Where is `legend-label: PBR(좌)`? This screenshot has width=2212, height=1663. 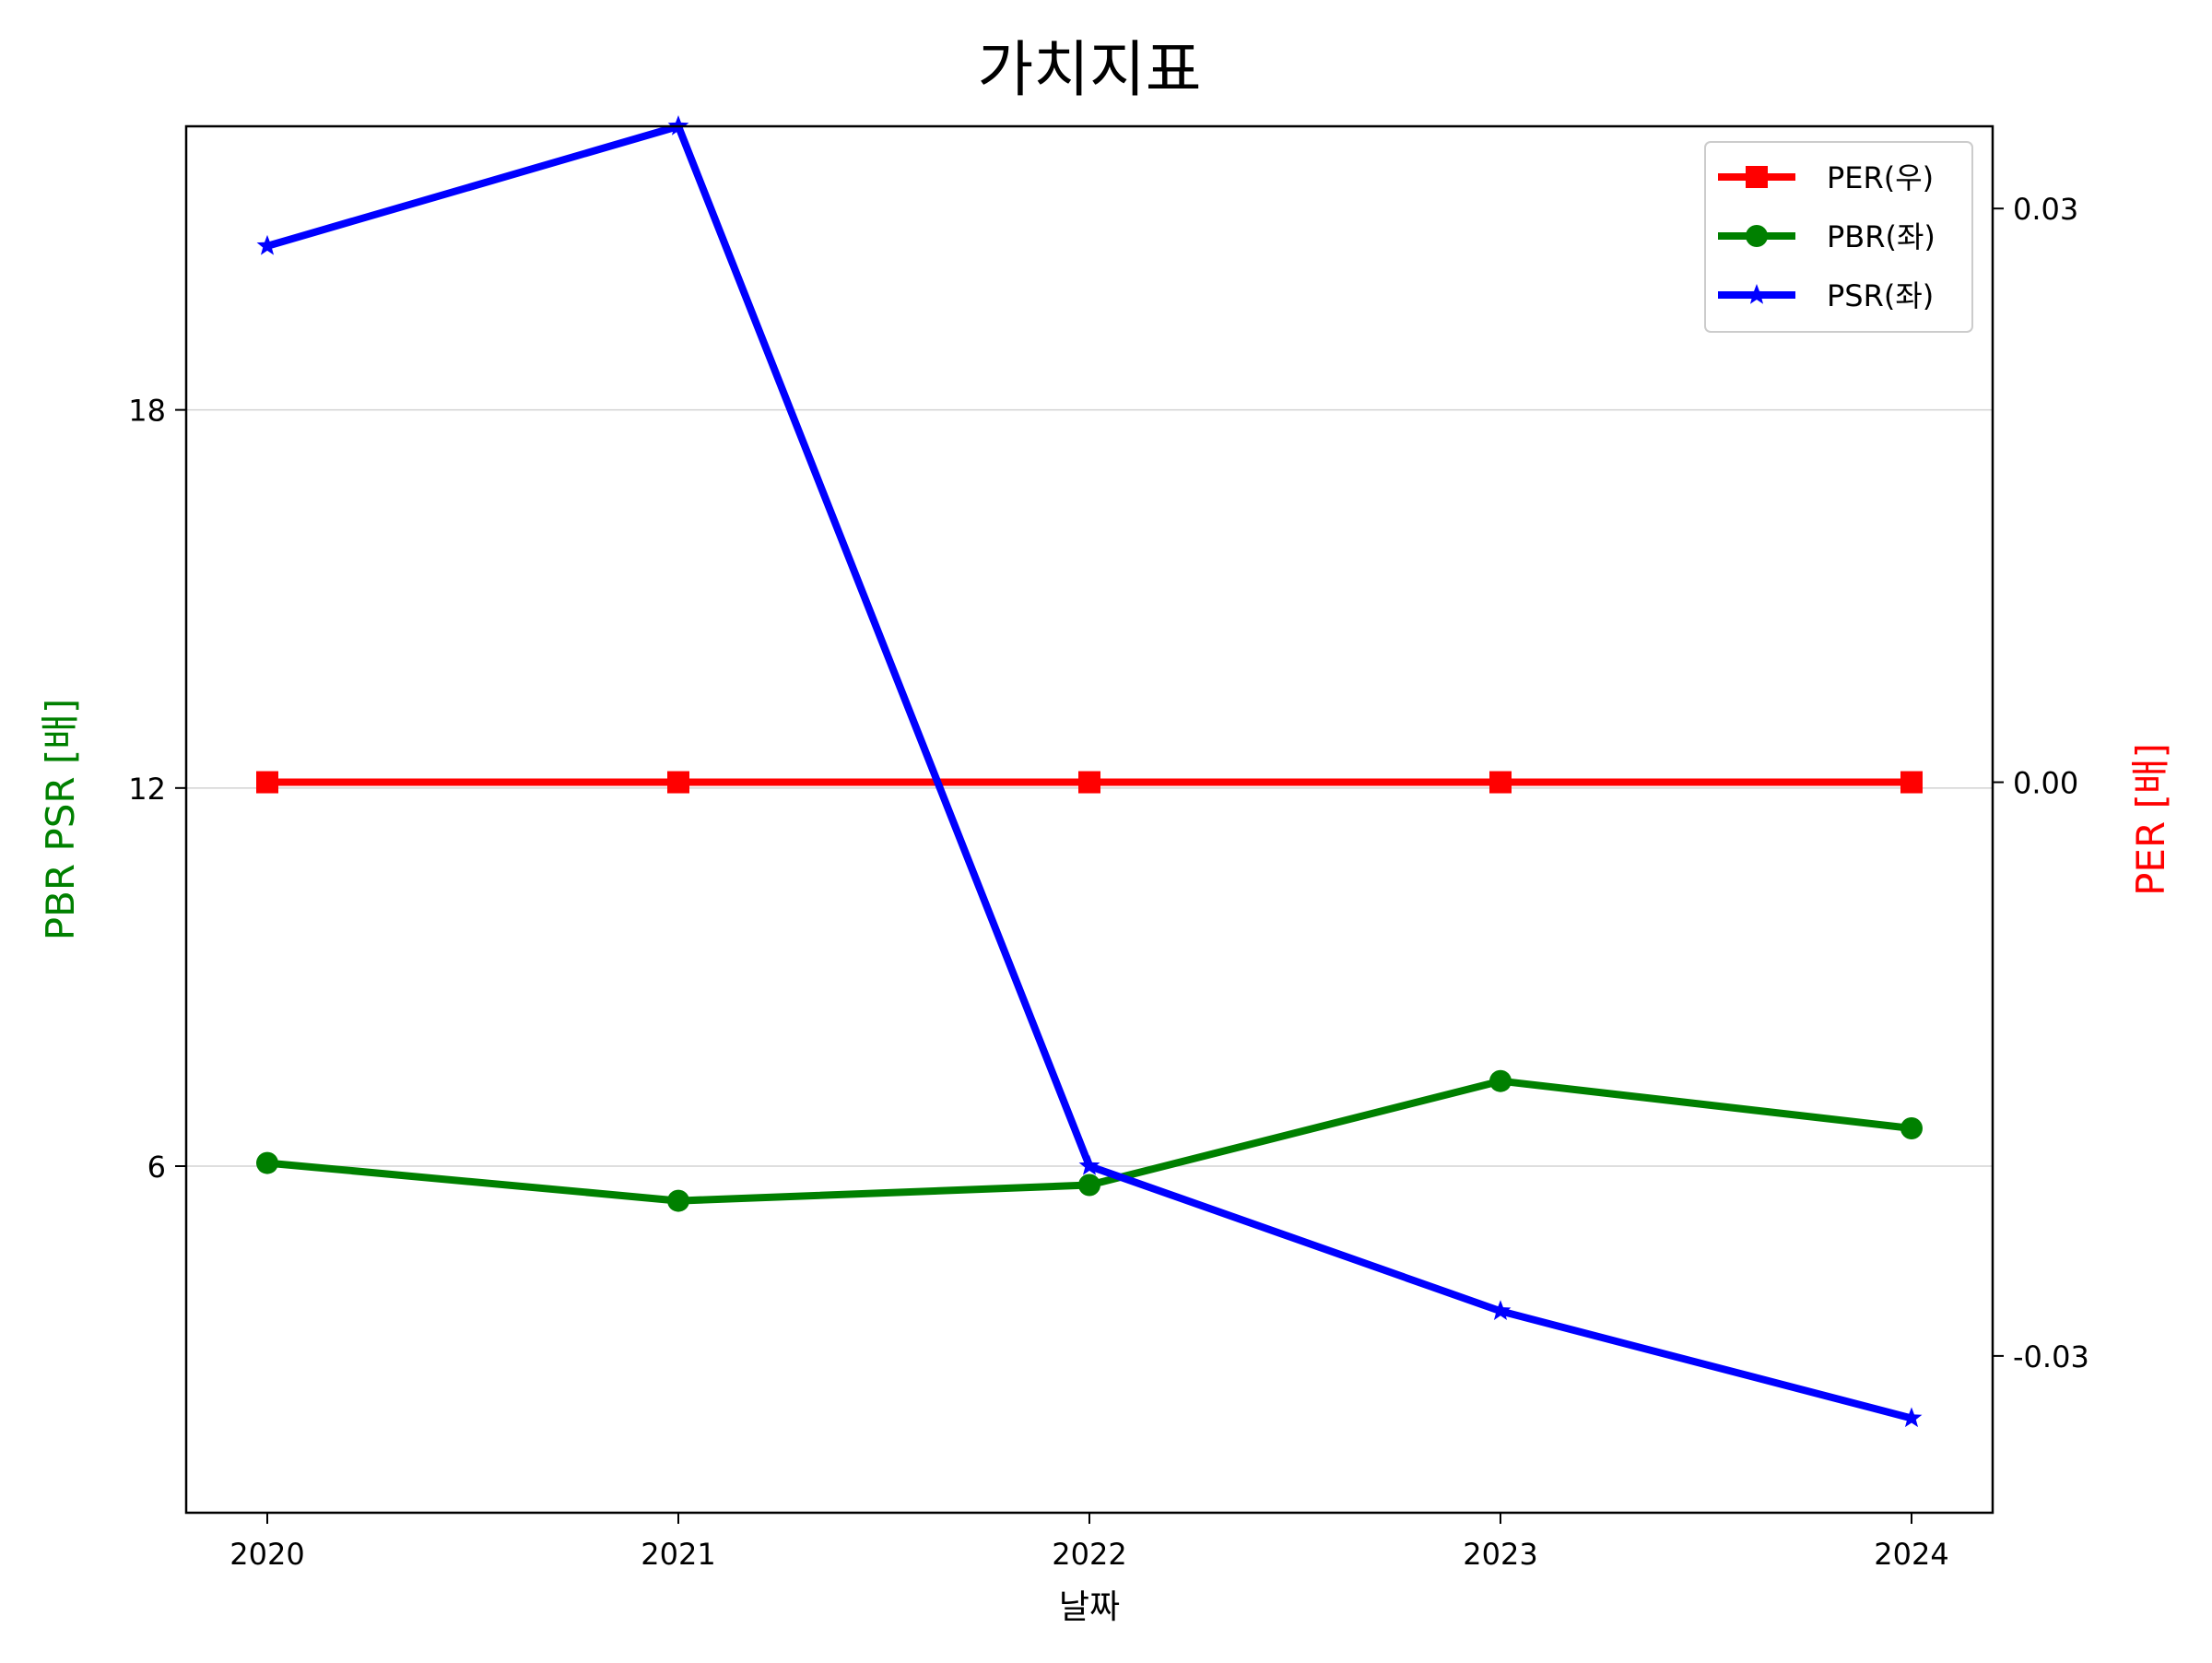
legend-label: PBR(좌) is located at coordinates (1881, 236).